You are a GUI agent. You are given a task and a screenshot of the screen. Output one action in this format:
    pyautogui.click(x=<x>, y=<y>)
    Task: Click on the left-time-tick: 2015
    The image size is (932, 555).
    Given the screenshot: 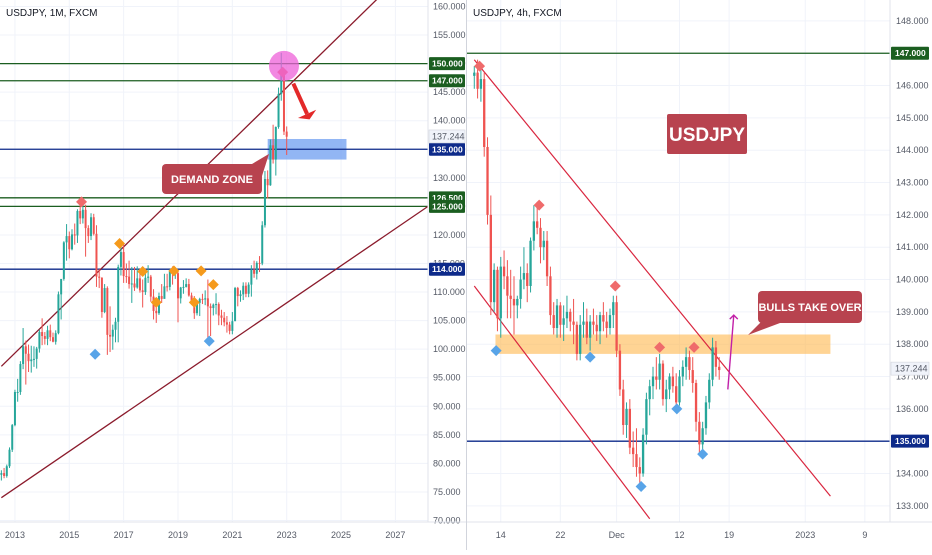 What is the action you would take?
    pyautogui.click(x=69, y=535)
    